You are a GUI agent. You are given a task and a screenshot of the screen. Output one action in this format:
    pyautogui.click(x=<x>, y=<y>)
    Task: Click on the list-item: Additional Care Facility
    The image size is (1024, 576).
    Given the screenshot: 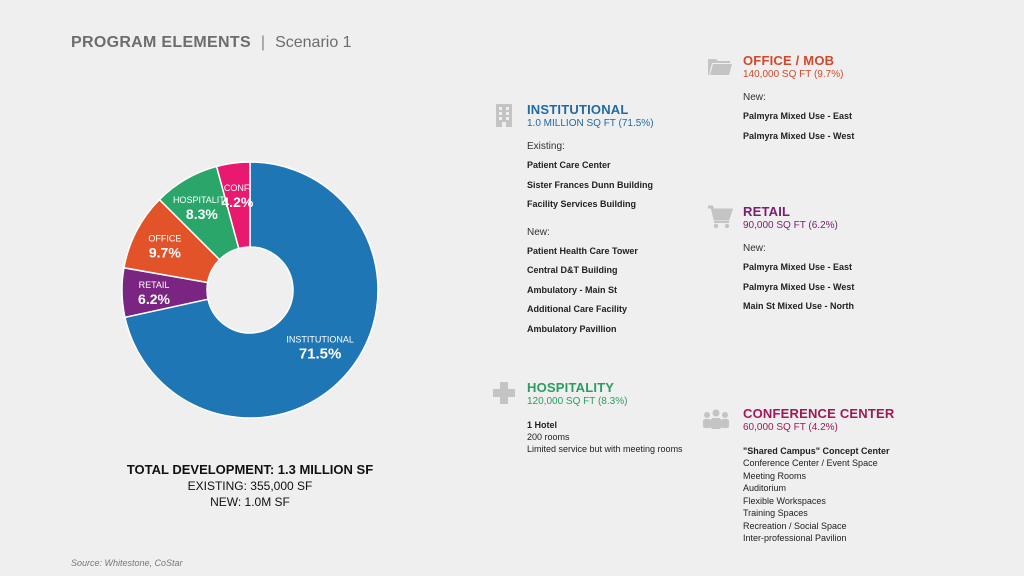 What is the action you would take?
    pyautogui.click(x=577, y=309)
    